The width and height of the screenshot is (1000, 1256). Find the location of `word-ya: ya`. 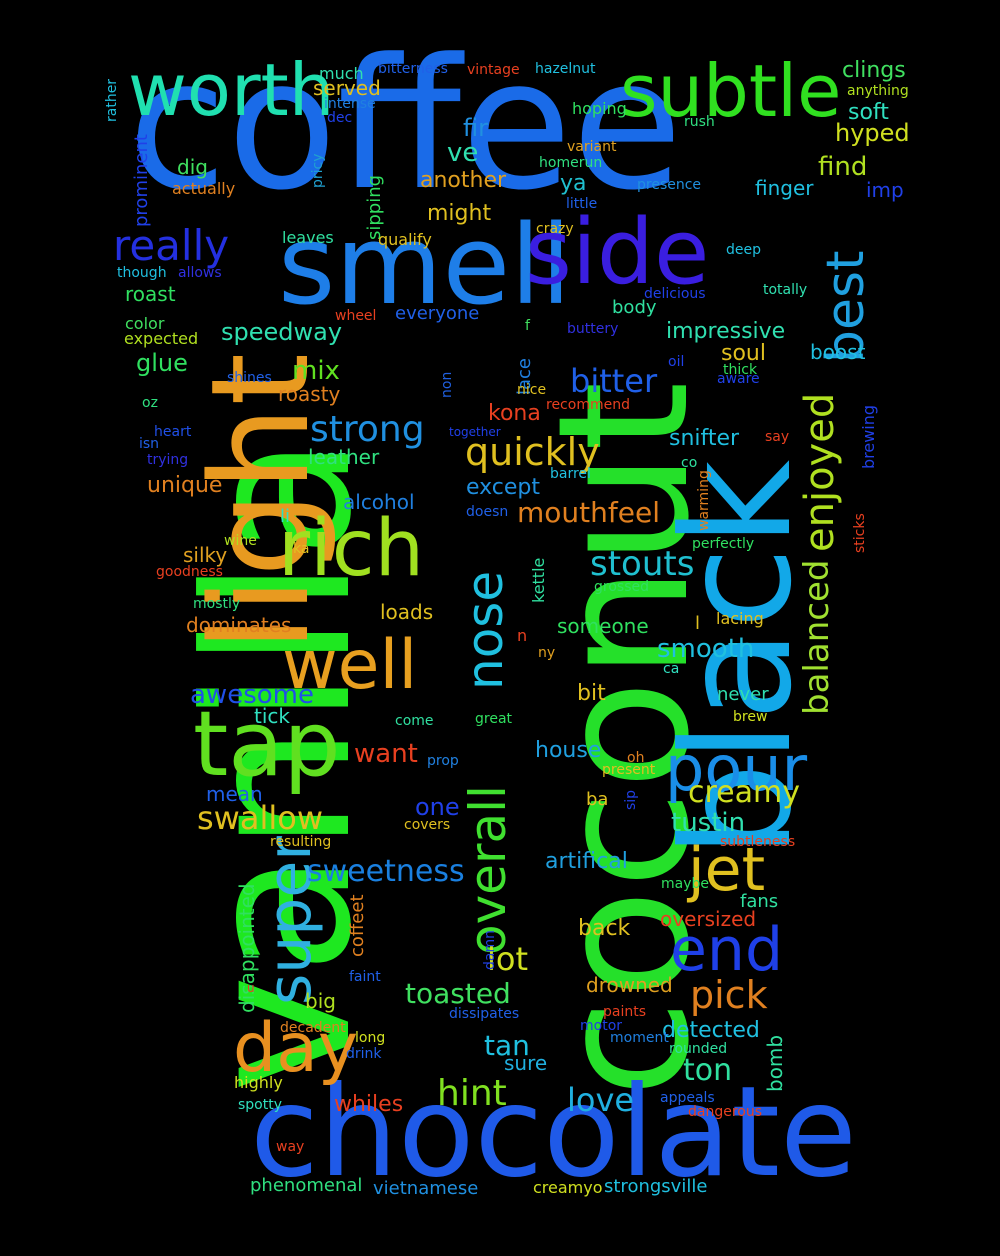

word-ya: ya is located at coordinates (573, 183).